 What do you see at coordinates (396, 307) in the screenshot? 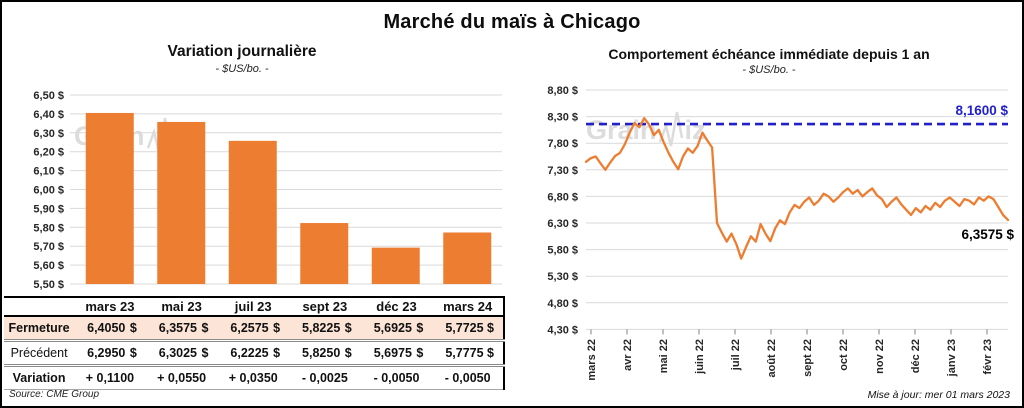
I see `column-header: déc 23` at bounding box center [396, 307].